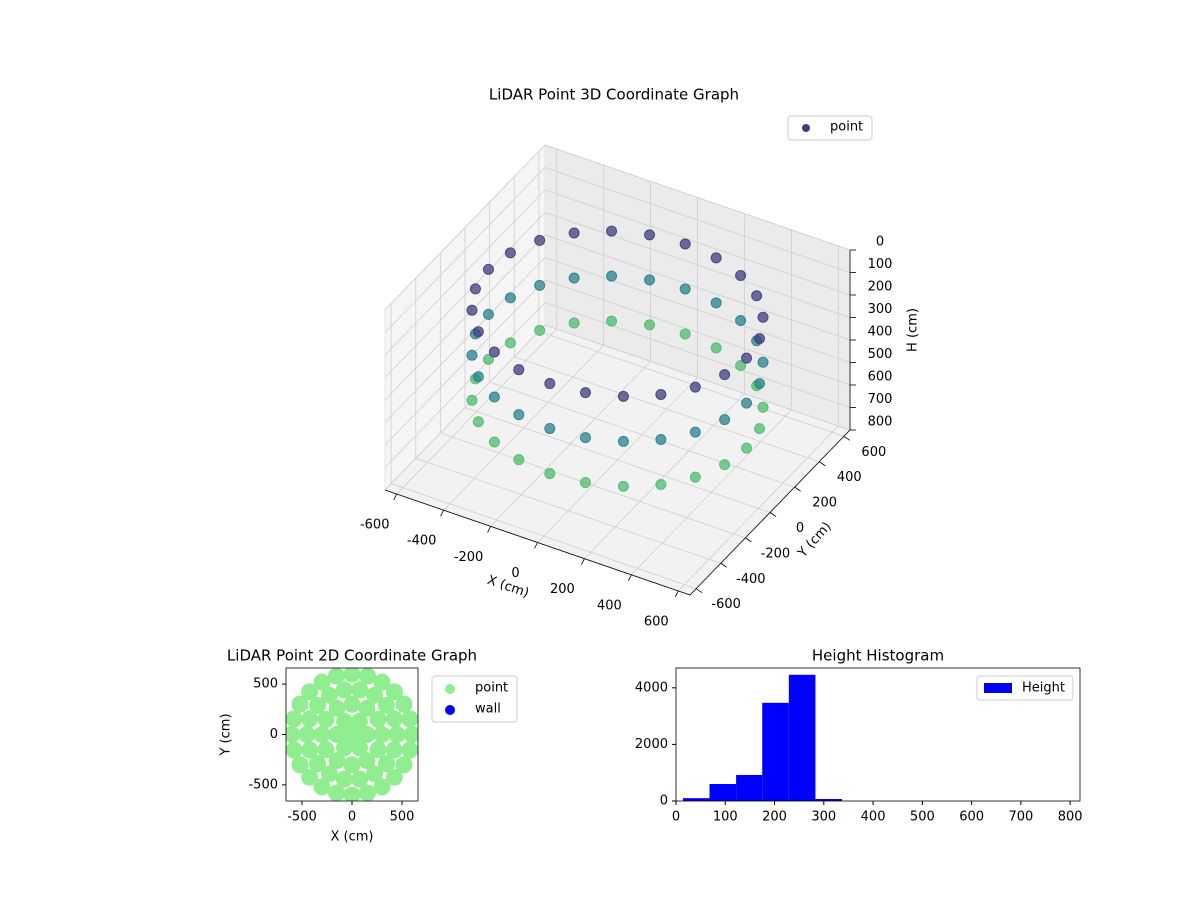  Describe the element at coordinates (913, 330) in the screenshot. I see `z-axis-label: H (cm)` at that location.